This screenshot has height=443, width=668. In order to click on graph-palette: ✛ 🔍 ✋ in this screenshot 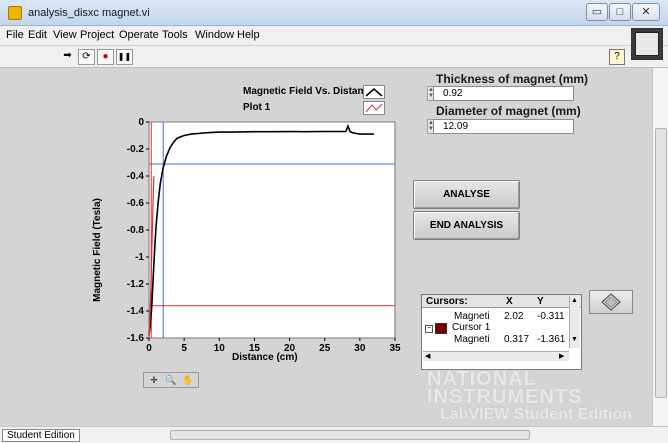, I will do `click(171, 380)`.